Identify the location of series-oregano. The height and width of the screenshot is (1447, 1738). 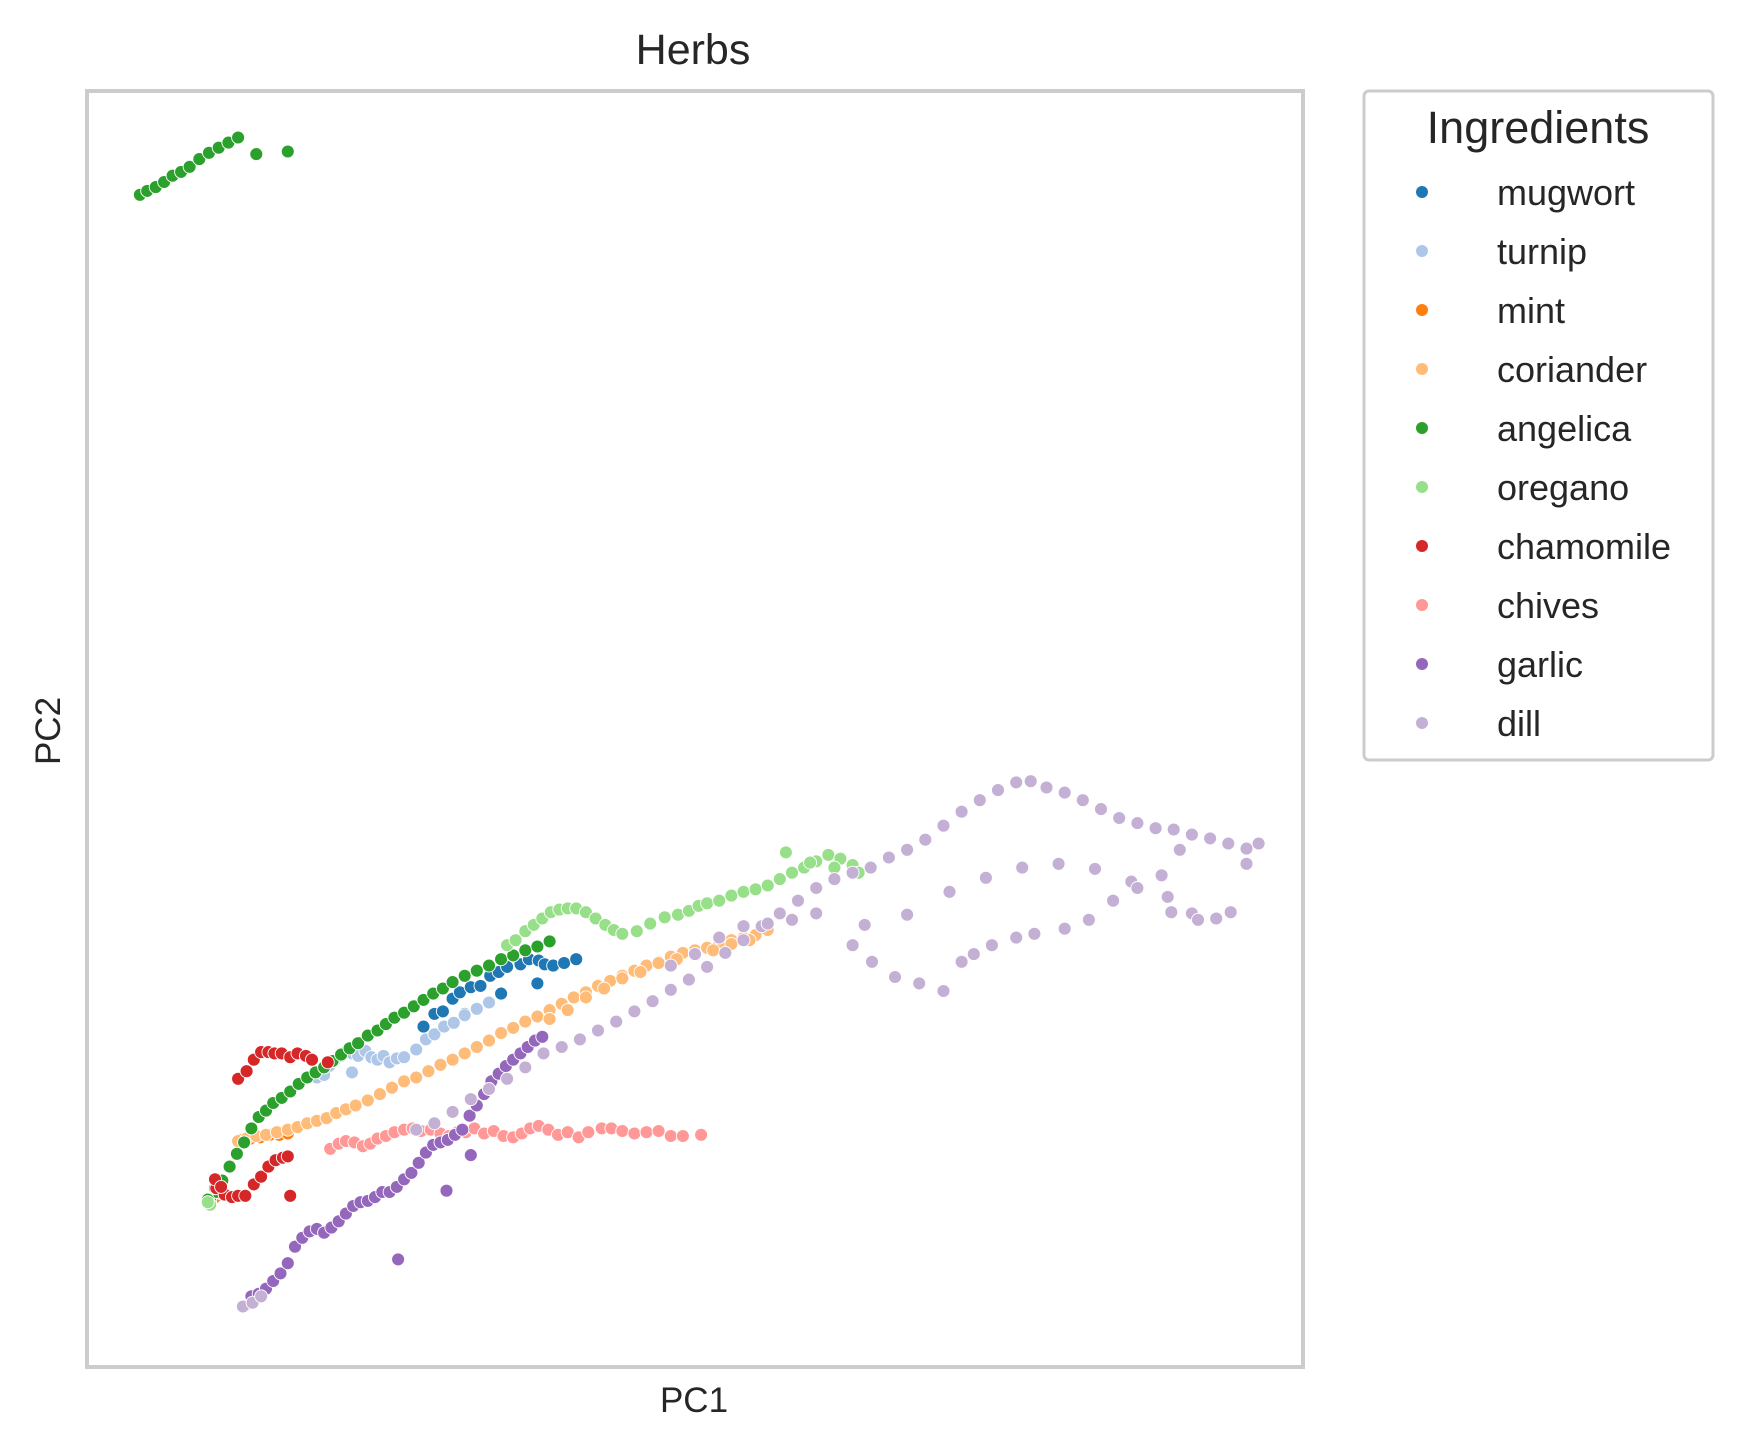
(533, 1028).